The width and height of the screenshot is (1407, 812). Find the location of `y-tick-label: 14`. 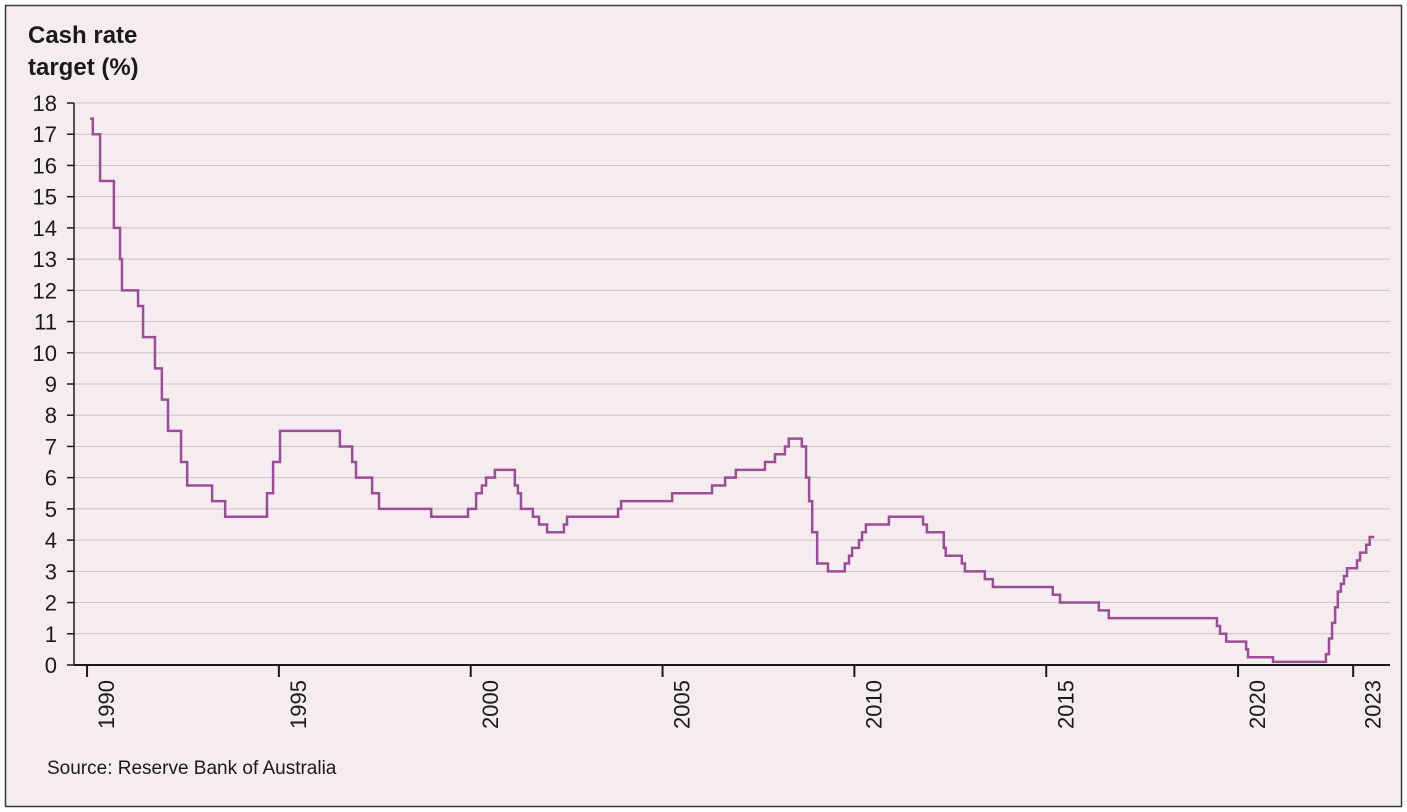

y-tick-label: 14 is located at coordinates (45, 228).